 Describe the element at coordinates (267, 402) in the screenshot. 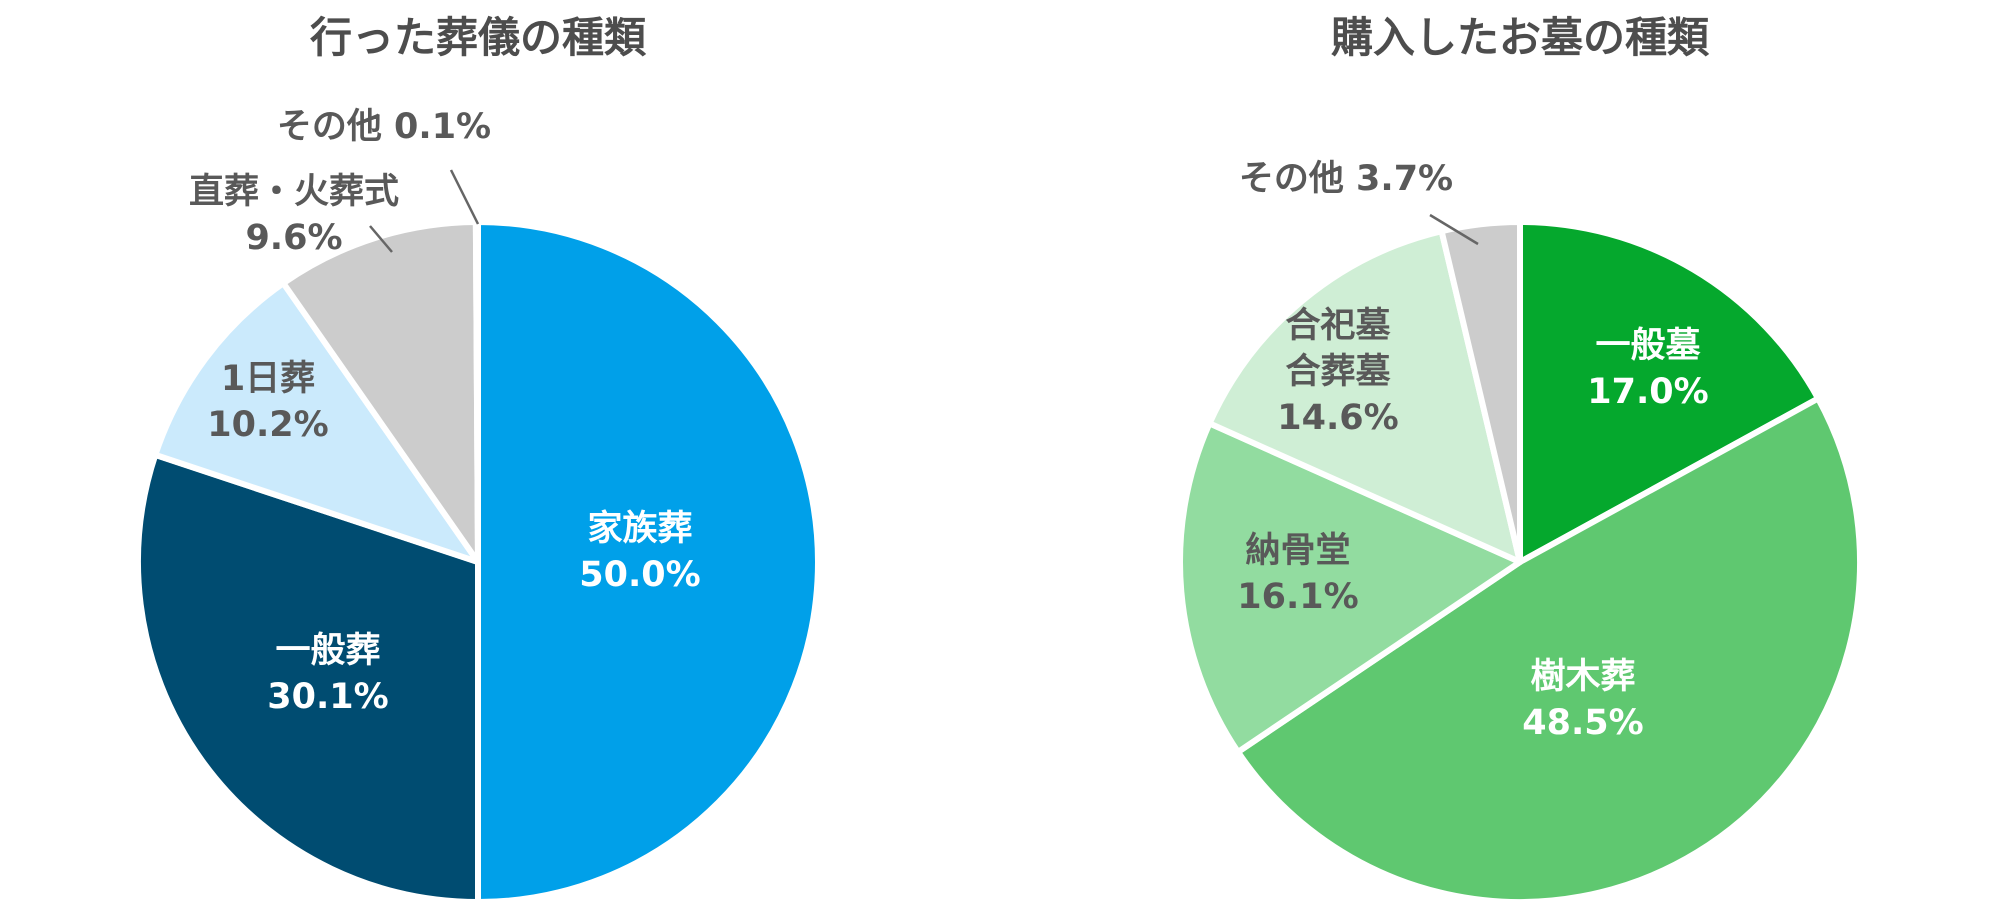

I see `slice-label-one-day-funeral: 1日葬 10.2%` at that location.